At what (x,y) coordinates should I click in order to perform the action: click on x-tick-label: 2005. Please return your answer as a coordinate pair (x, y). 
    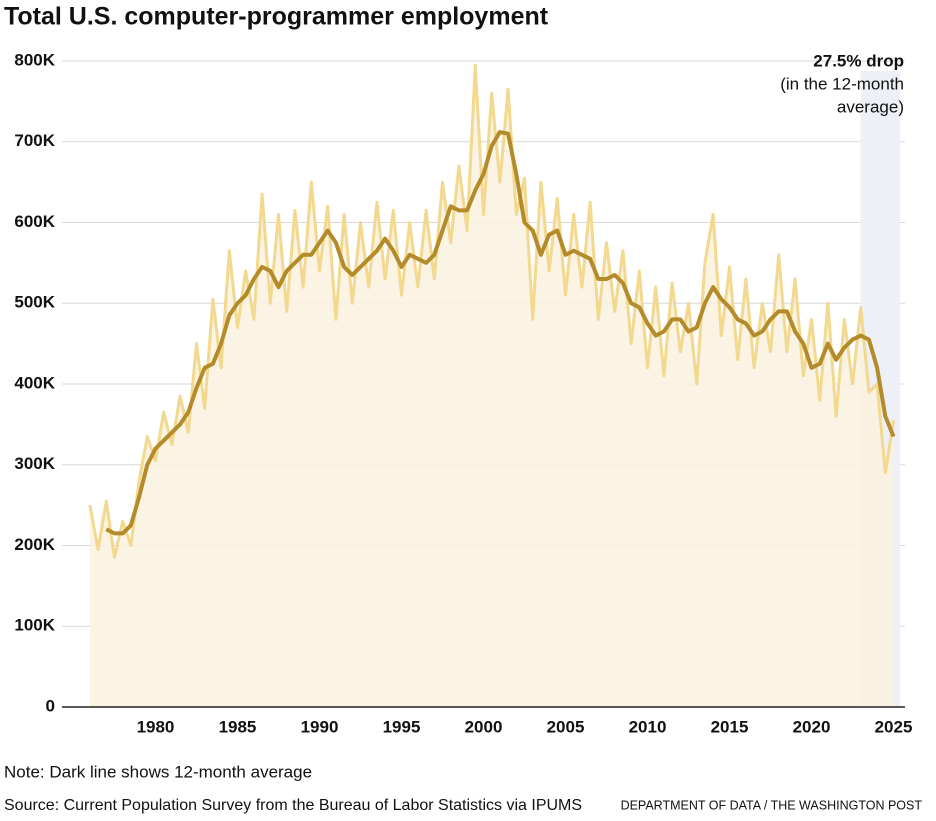
    Looking at the image, I should click on (566, 726).